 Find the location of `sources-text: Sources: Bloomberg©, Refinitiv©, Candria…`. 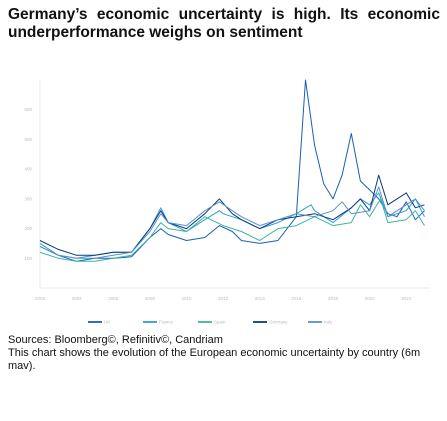

sources-text: Sources: Bloomberg©, Refinitiv©, Candria… is located at coordinates (115, 340).